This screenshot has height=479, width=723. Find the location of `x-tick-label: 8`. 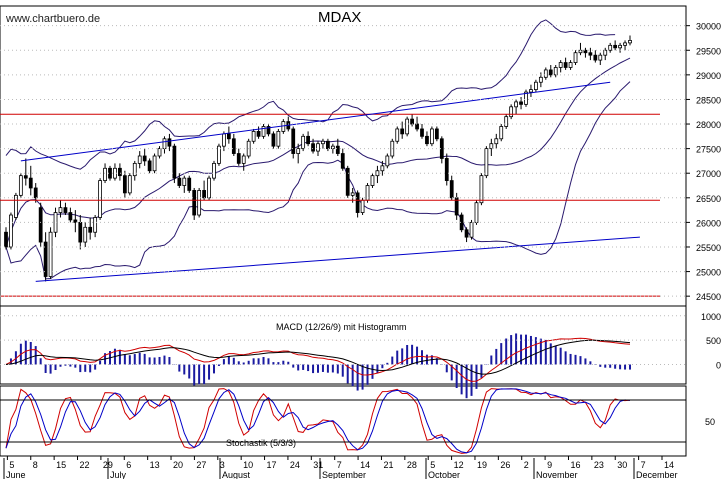

x-tick-label: 8 is located at coordinates (35, 465).